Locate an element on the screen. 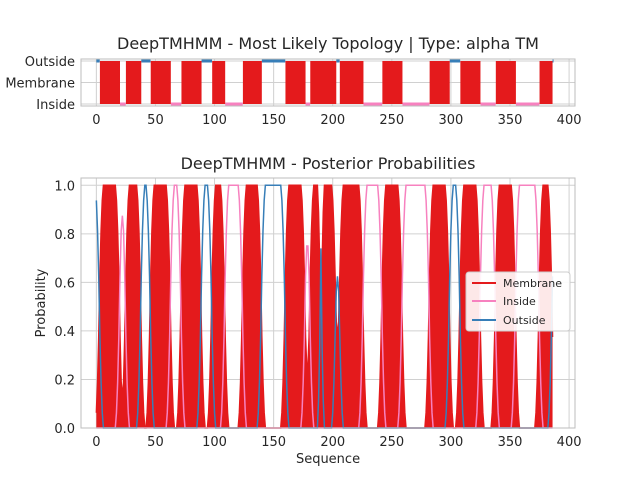 Image resolution: width=640 pixels, height=480 pixels. posterior-y-tick-label: 0.0 is located at coordinates (64, 429).